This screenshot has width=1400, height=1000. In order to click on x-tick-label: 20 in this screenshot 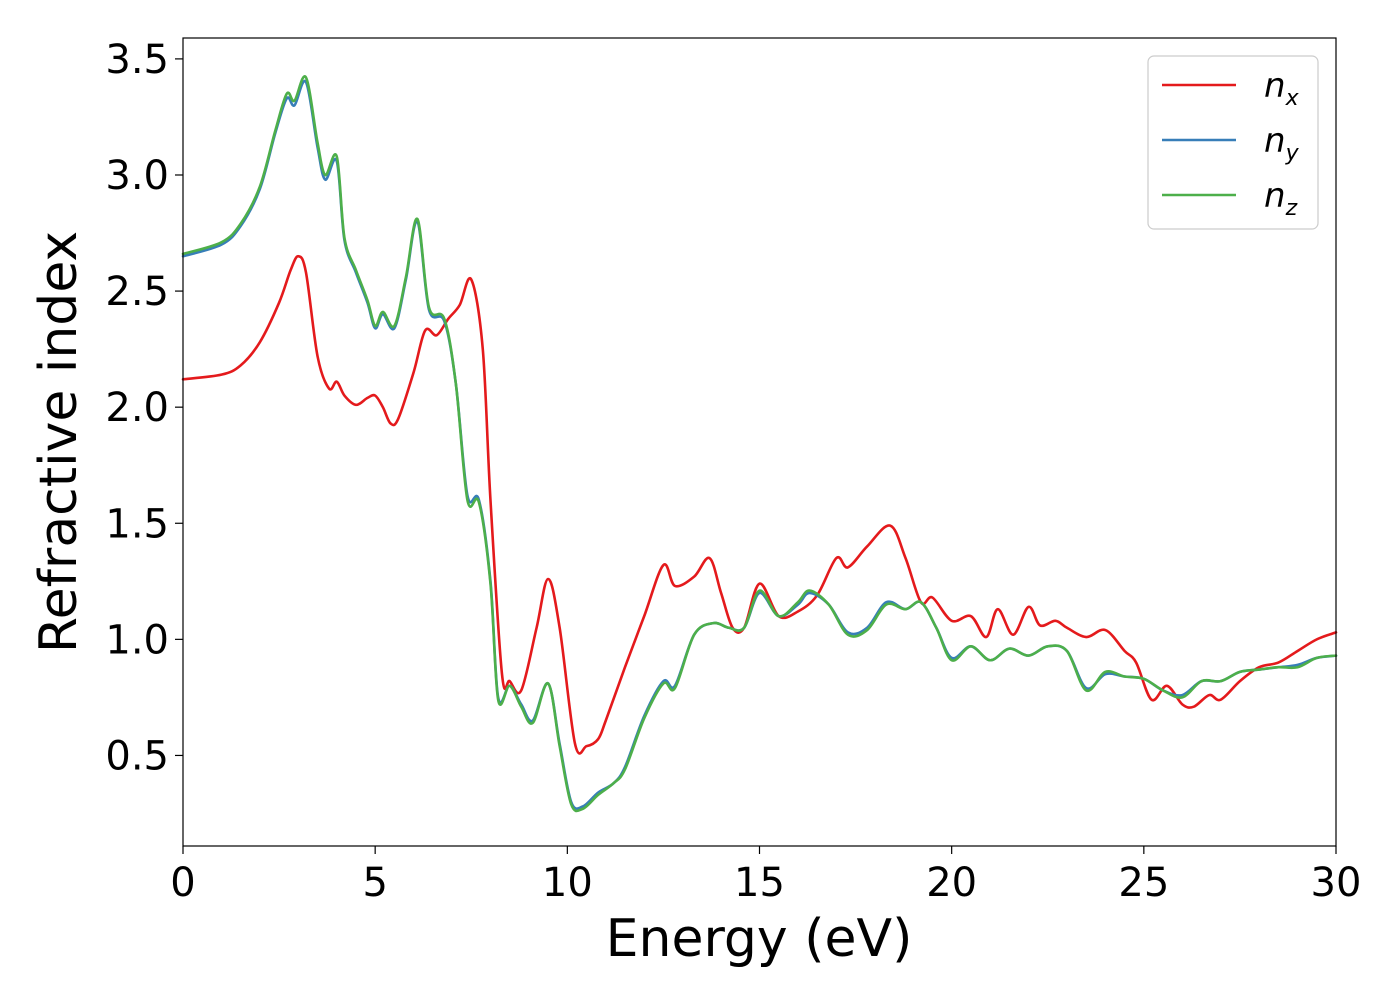, I will do `click(951, 883)`.